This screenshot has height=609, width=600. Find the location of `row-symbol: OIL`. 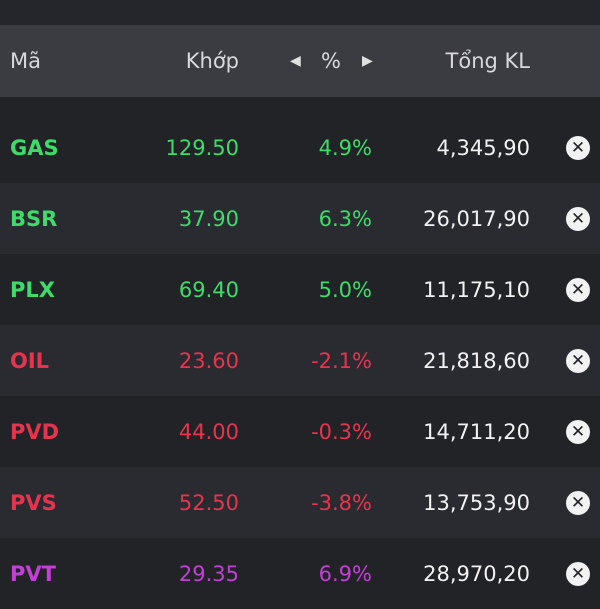

row-symbol: OIL is located at coordinates (30, 360).